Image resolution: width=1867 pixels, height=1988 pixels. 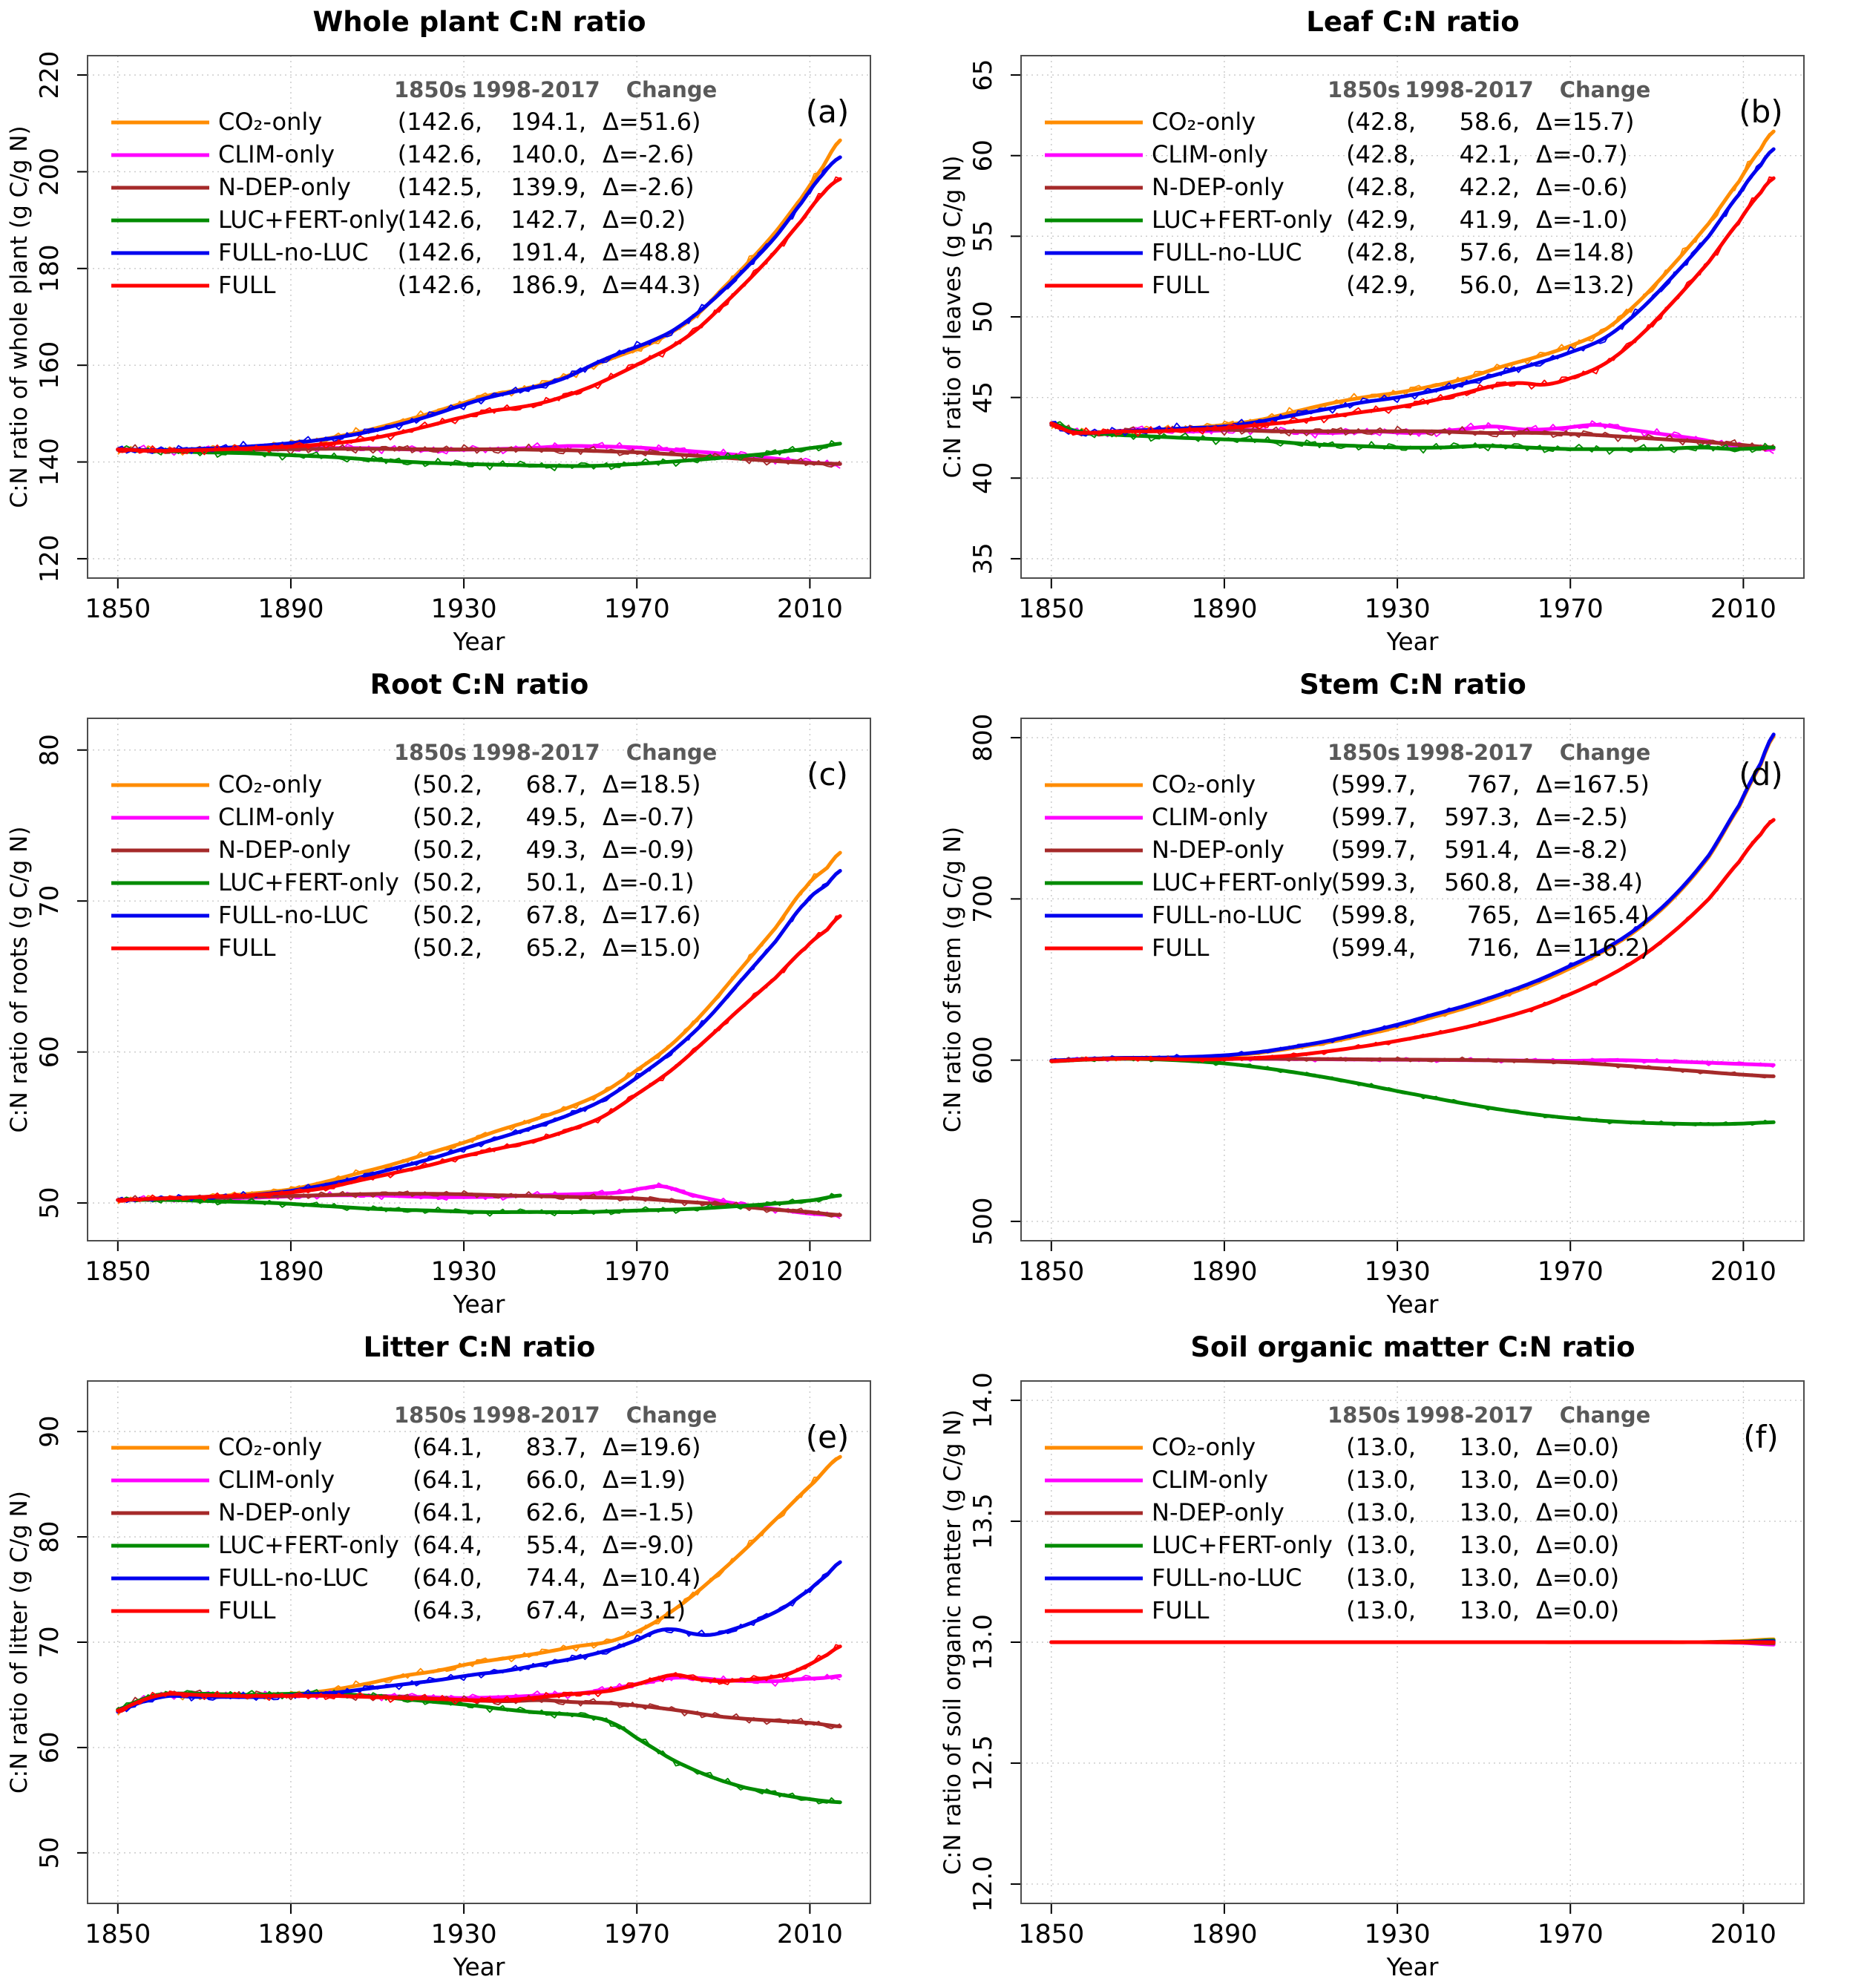 I want to click on legend-value-recent-5: 186.9,, so click(x=549, y=285).